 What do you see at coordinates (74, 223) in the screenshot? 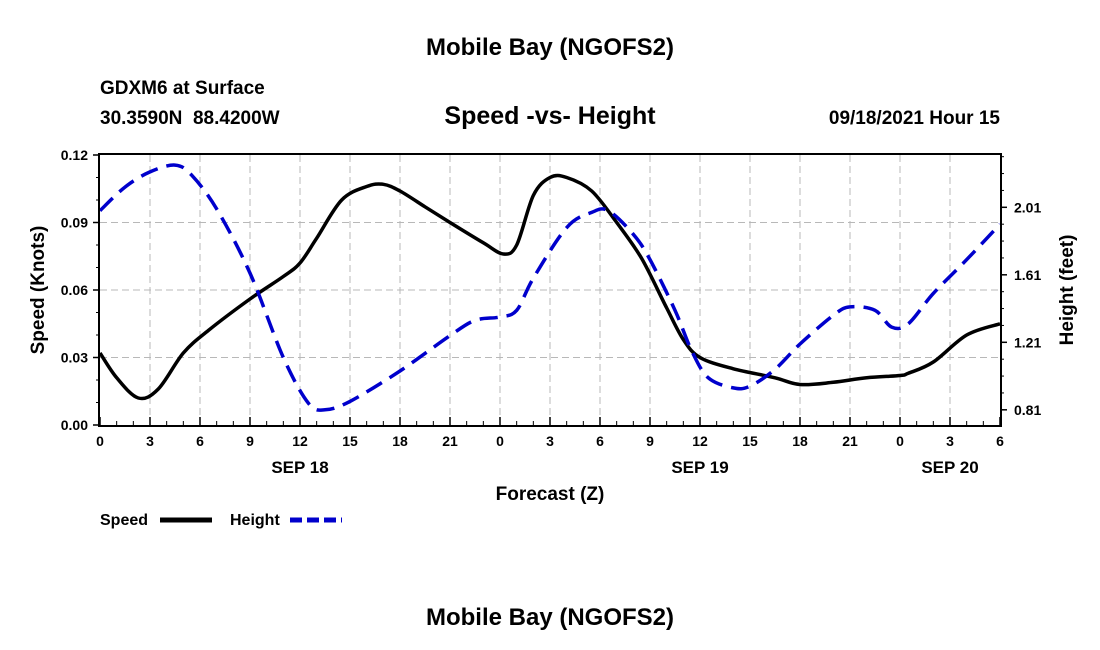
I see `y-tick-label: 0.09` at bounding box center [74, 223].